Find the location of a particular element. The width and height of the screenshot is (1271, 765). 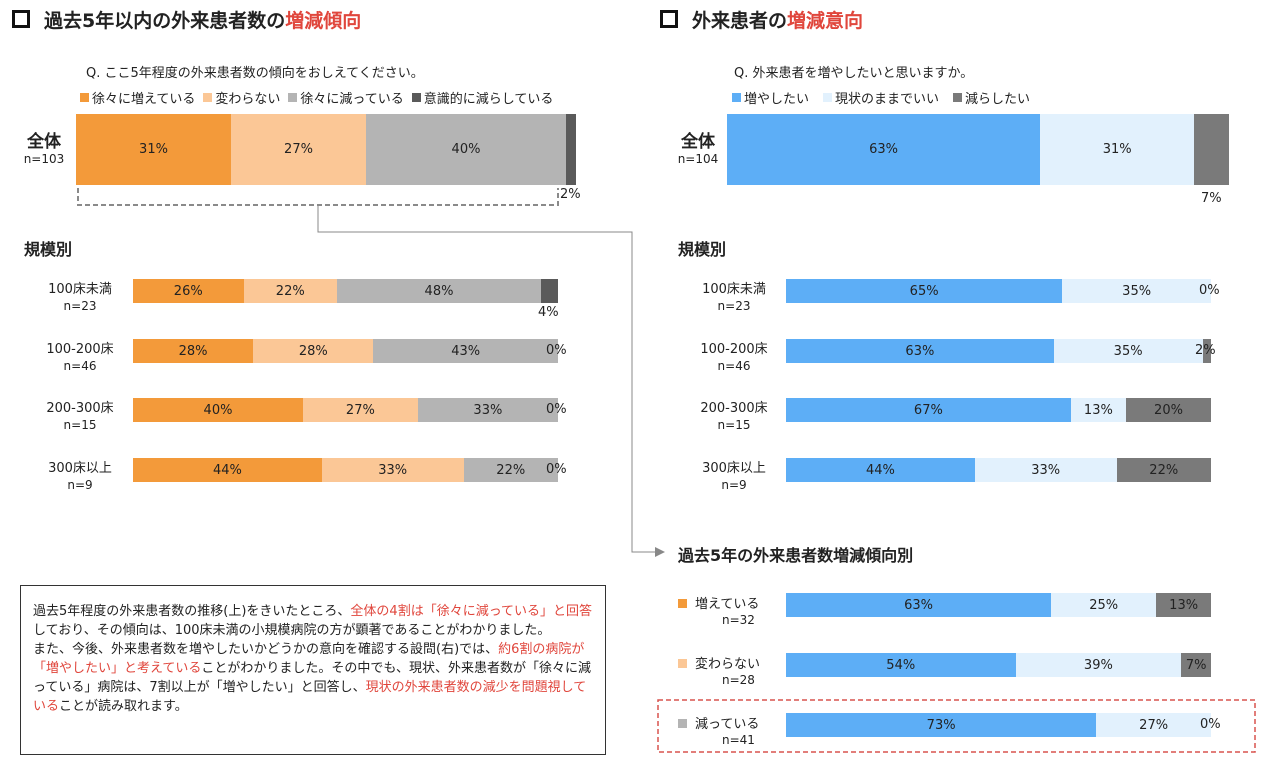

bar-segment: 35% is located at coordinates (1136, 291).